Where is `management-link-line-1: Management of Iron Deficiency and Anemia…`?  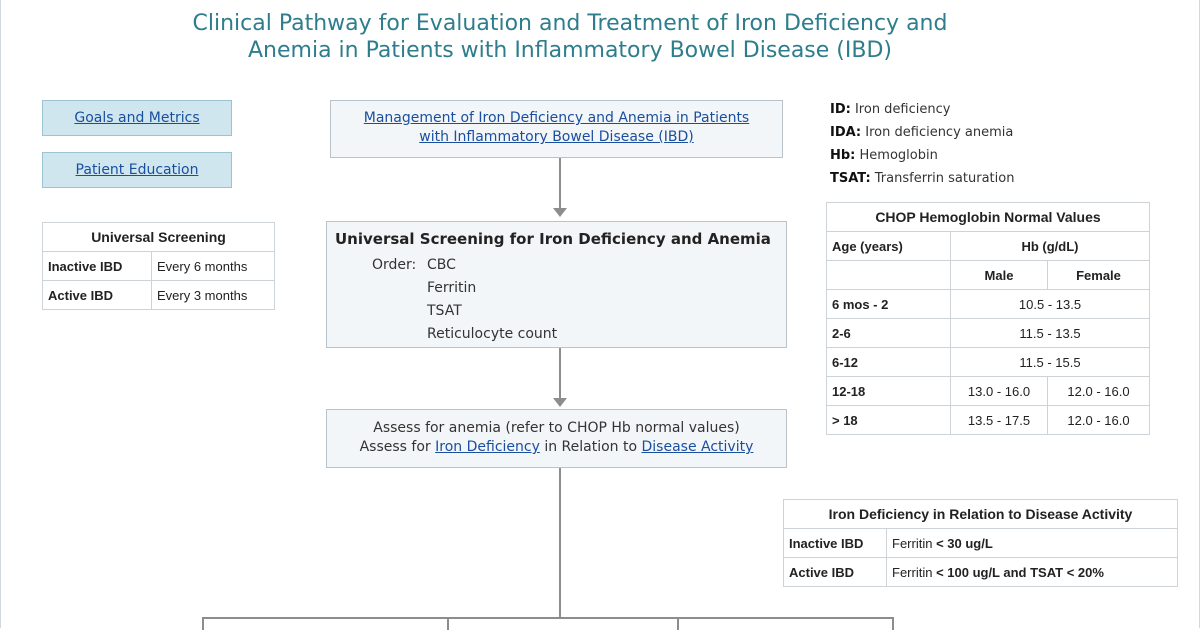
management-link-line-1: Management of Iron Deficiency and Anemia… is located at coordinates (556, 118).